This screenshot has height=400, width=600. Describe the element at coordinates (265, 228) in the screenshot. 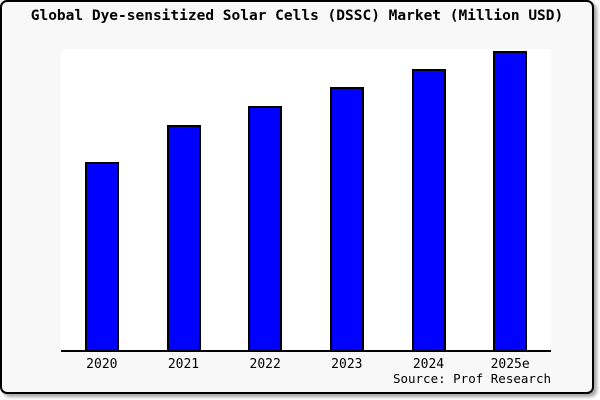

I see `bar-2022` at that location.